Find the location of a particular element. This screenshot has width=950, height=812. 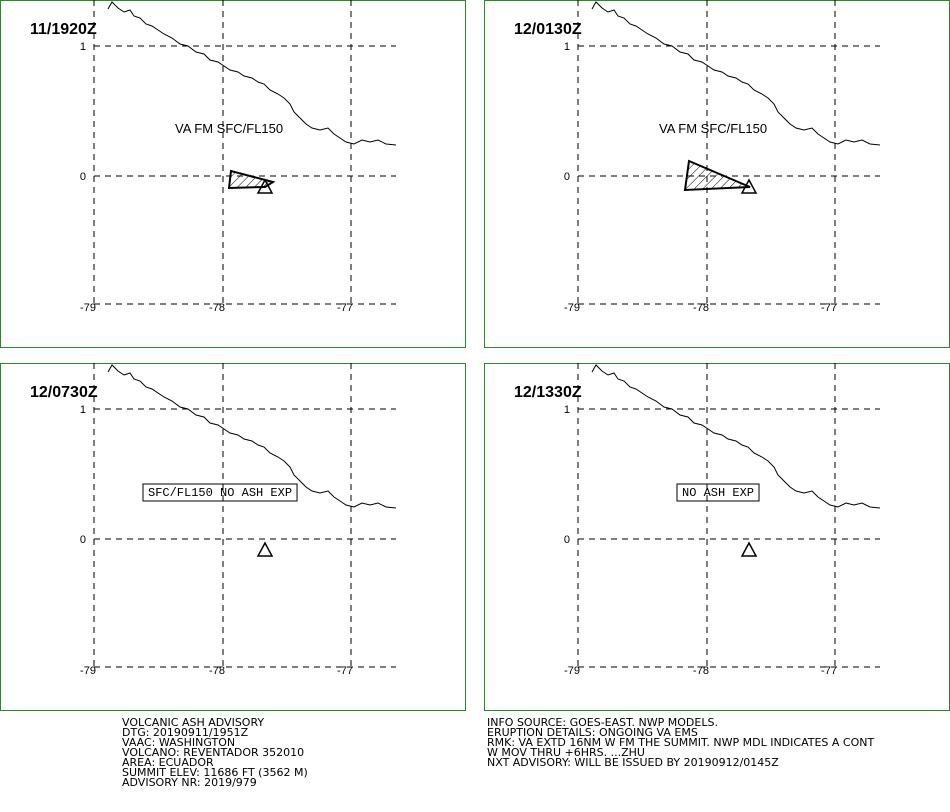

ash-note: SFC/FL150 NO ASH EXP is located at coordinates (220, 493).